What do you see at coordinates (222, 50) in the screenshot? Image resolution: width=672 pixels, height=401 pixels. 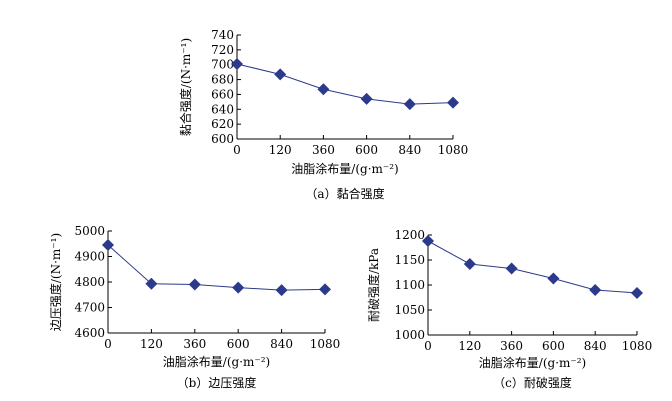 I see `y-tick-label: 720` at bounding box center [222, 50].